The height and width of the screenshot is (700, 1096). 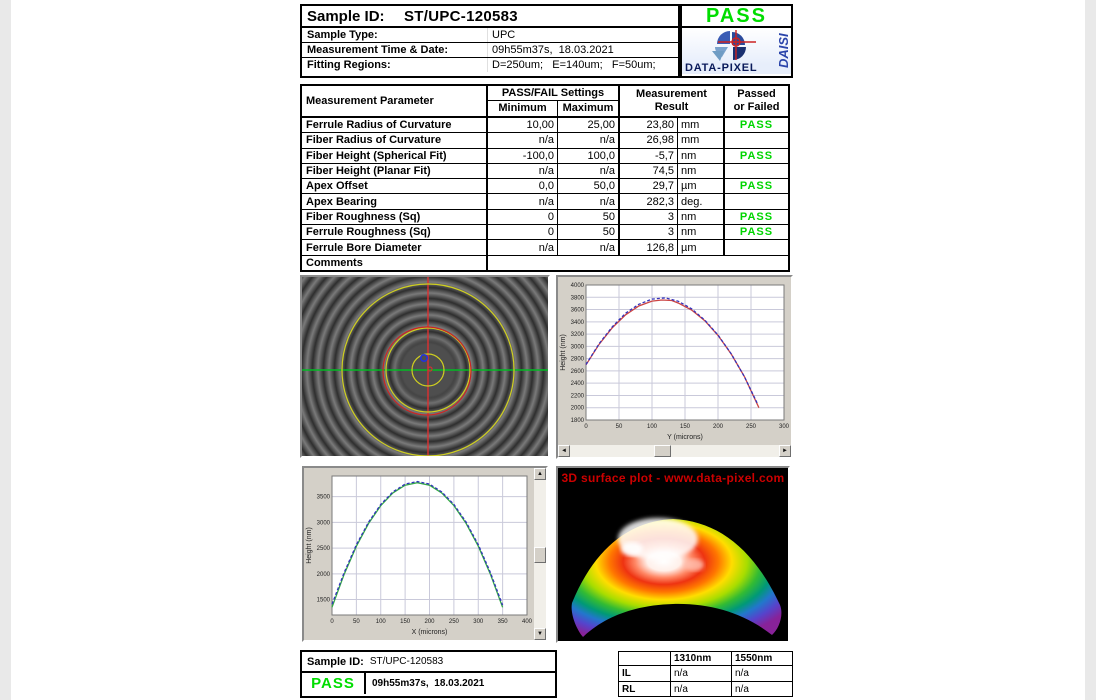 I want to click on vendor-logo-cell: DATA-PIXEL DAISI, so click(x=736, y=51).